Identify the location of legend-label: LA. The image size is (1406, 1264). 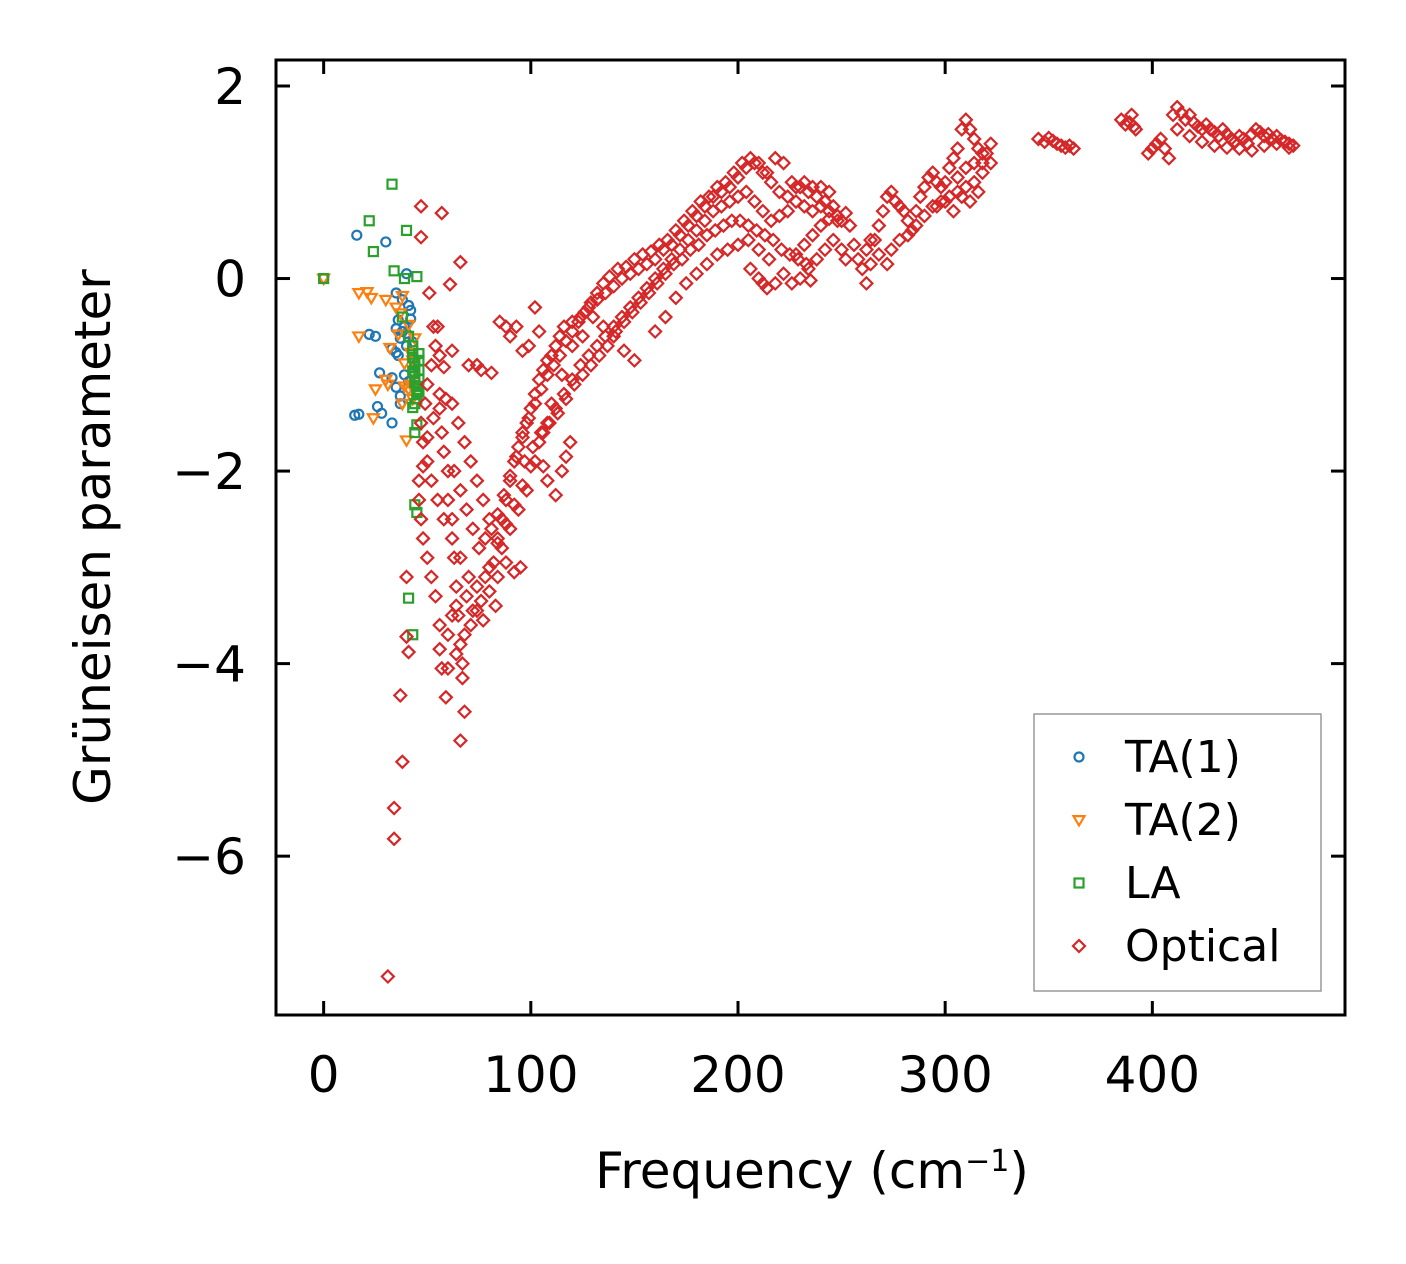
(1153, 883).